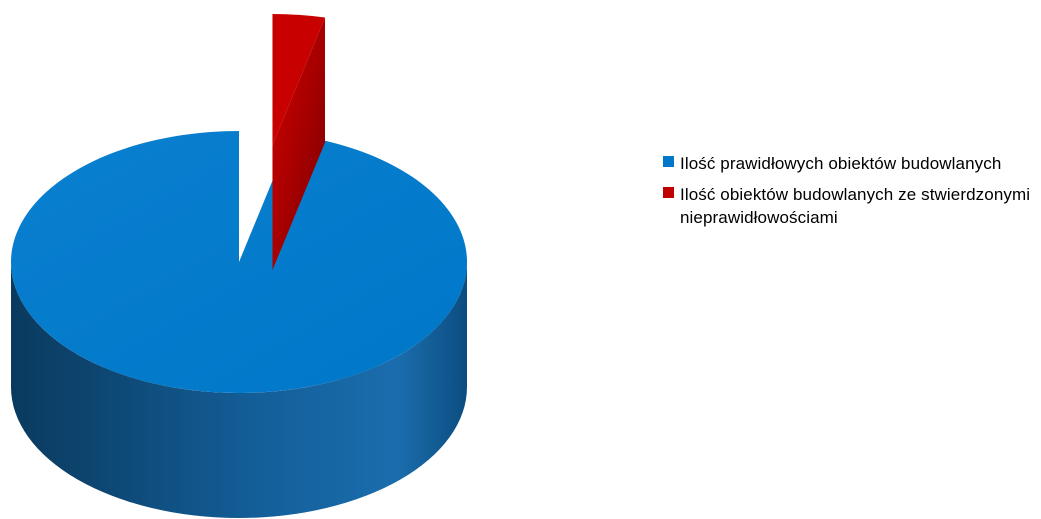 The image size is (1041, 519). I want to click on legend-swatch-red, so click(668, 192).